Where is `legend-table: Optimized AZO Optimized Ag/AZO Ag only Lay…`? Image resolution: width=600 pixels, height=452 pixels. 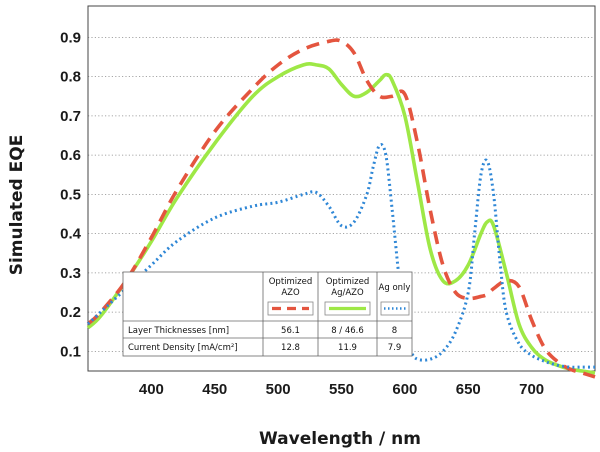 legend-table: Optimized AZO Optimized Ag/AZO Ag only Lay… is located at coordinates (267, 314).